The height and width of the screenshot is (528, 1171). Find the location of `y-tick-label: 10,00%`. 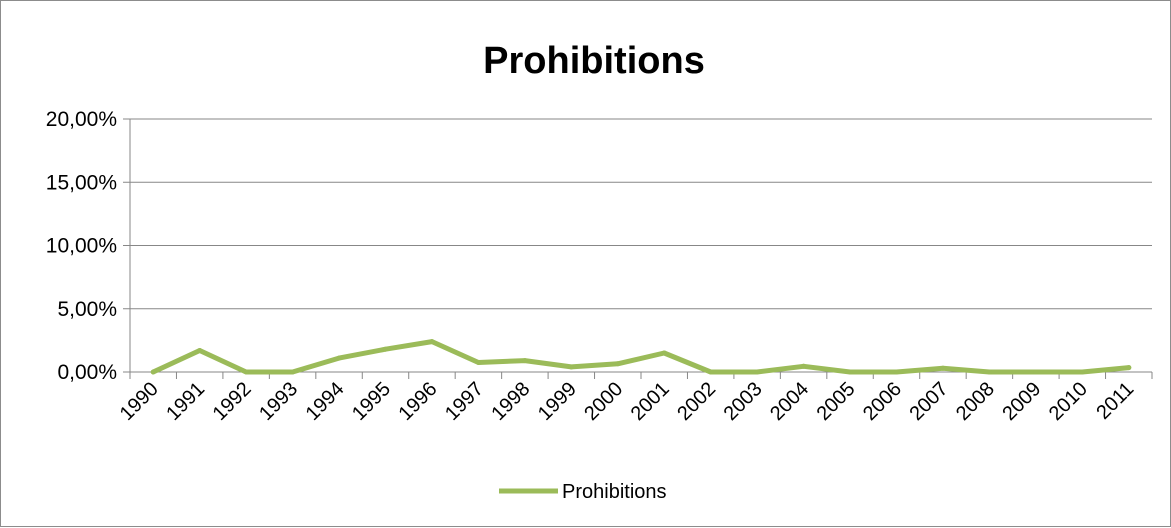

y-tick-label: 10,00% is located at coordinates (81, 246).